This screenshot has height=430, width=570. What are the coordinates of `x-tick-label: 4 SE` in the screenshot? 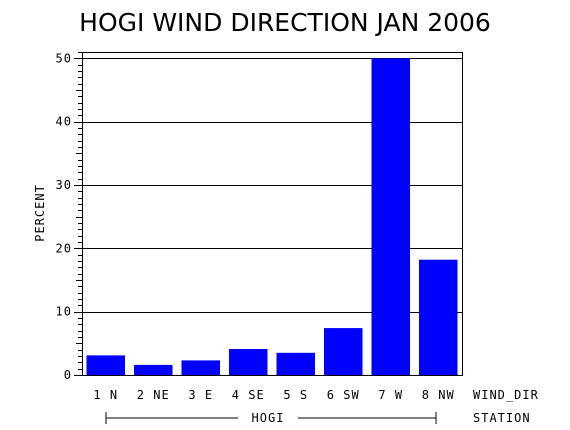 It's located at (248, 395).